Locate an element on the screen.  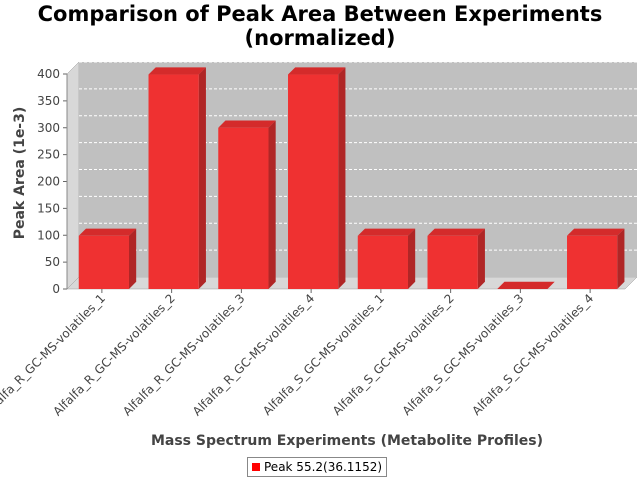
y-tick-label: 250 is located at coordinates (48, 155).